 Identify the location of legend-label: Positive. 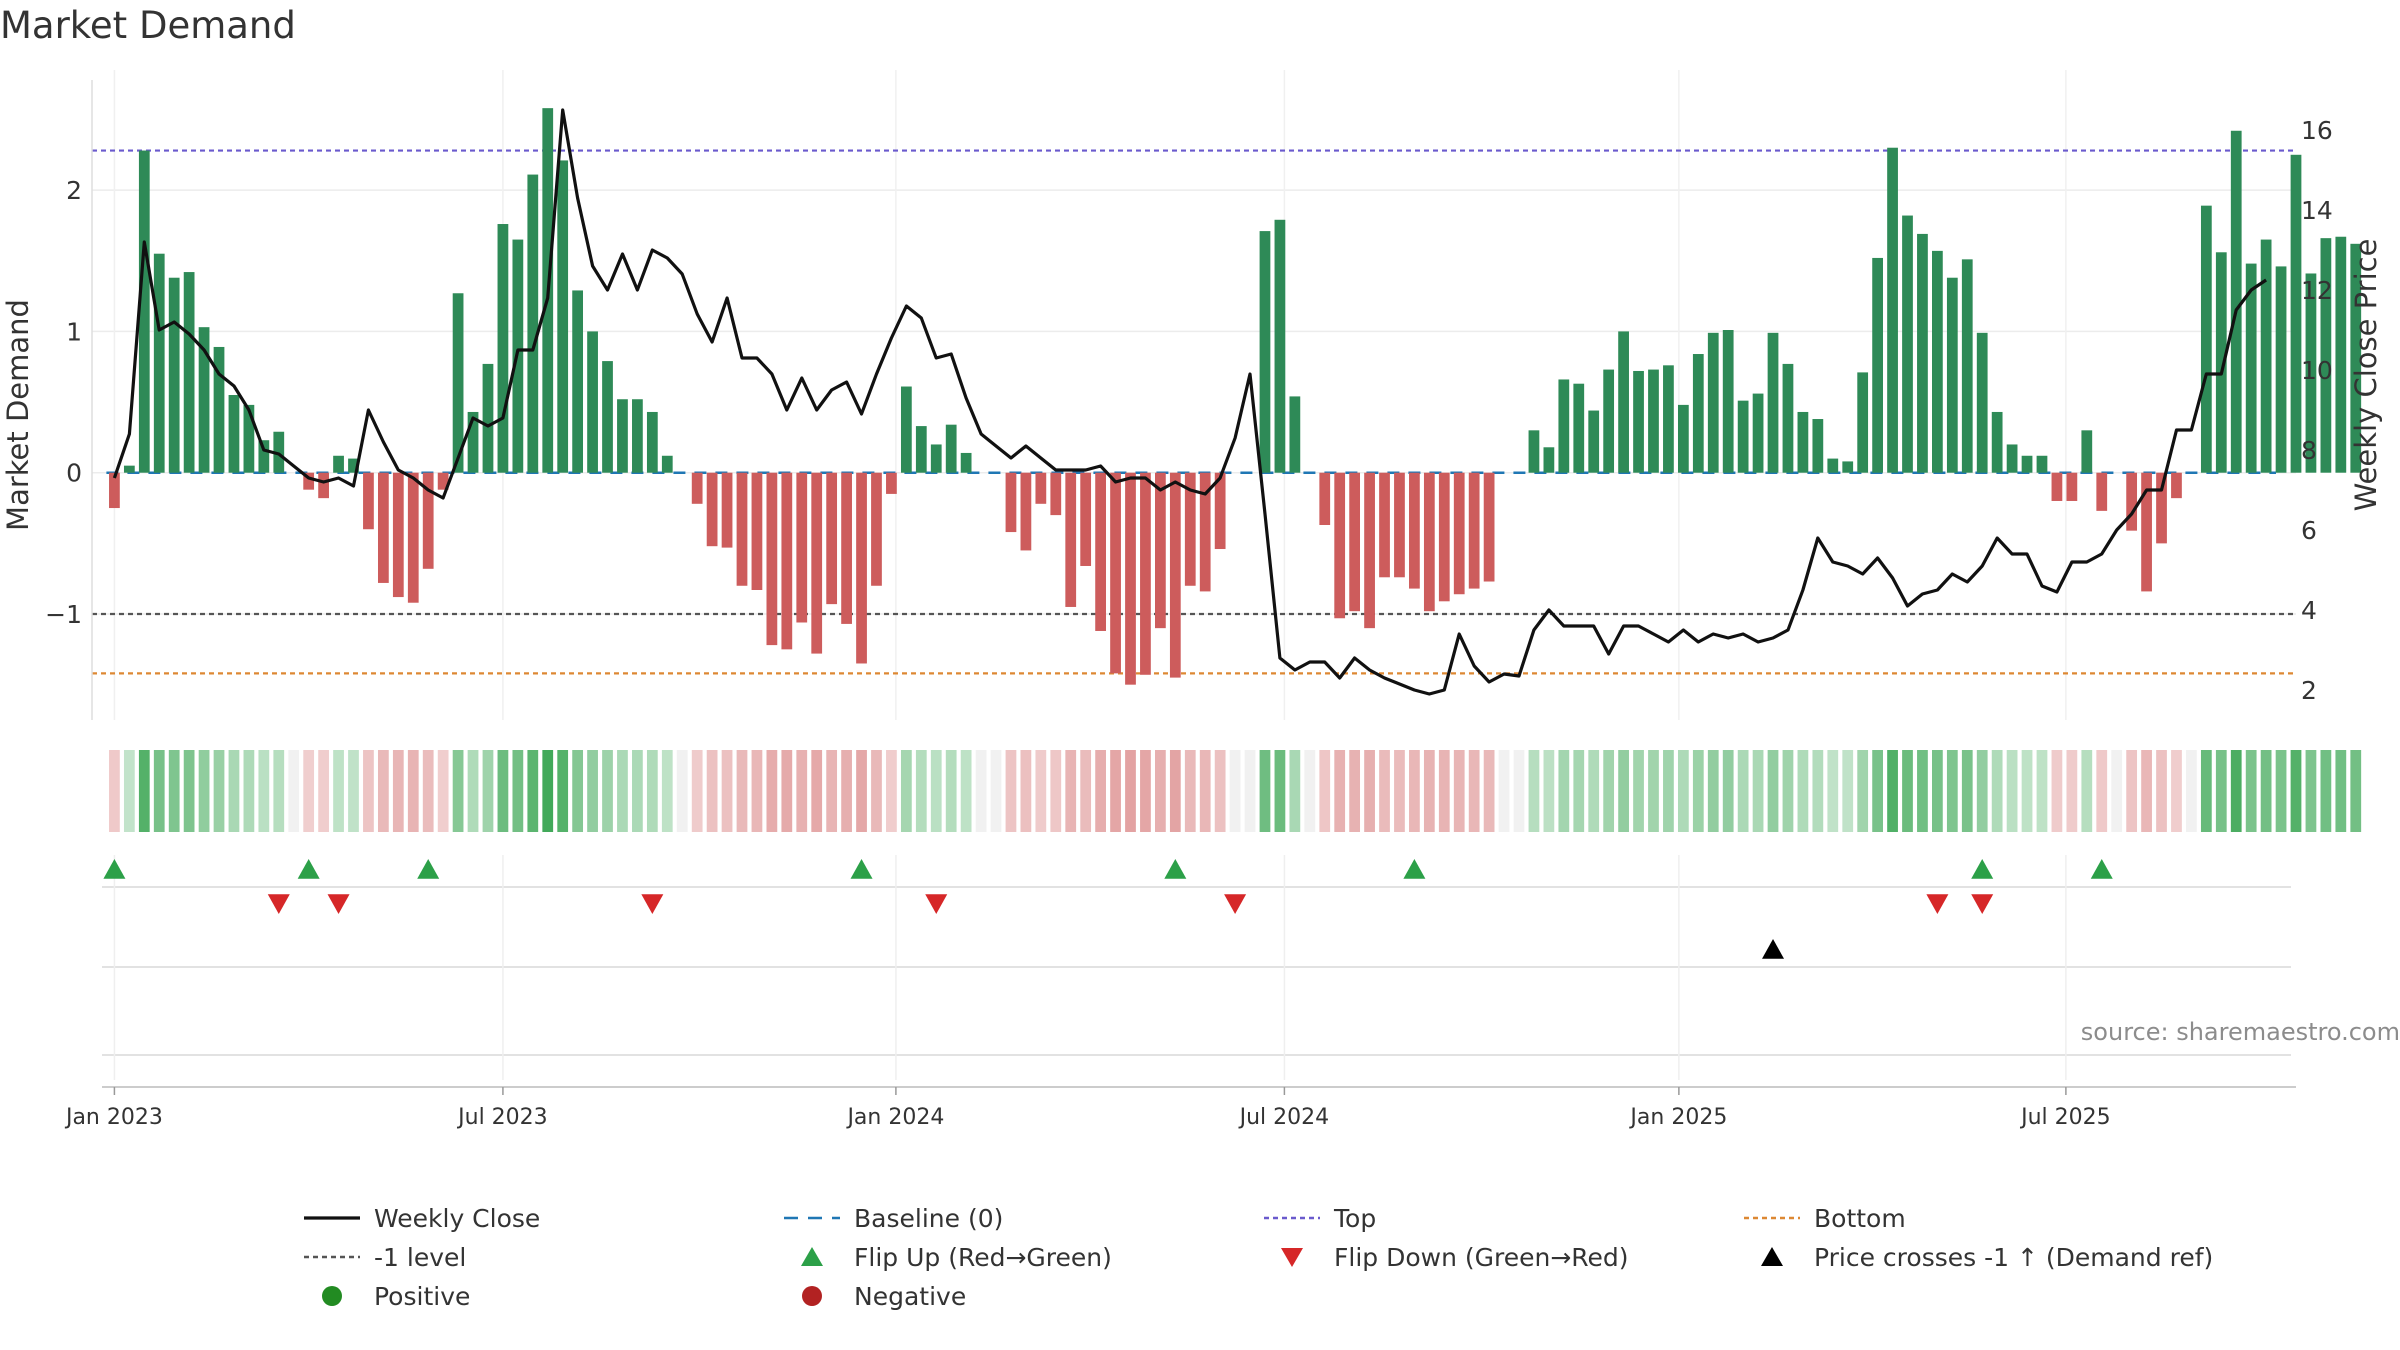
(422, 1296).